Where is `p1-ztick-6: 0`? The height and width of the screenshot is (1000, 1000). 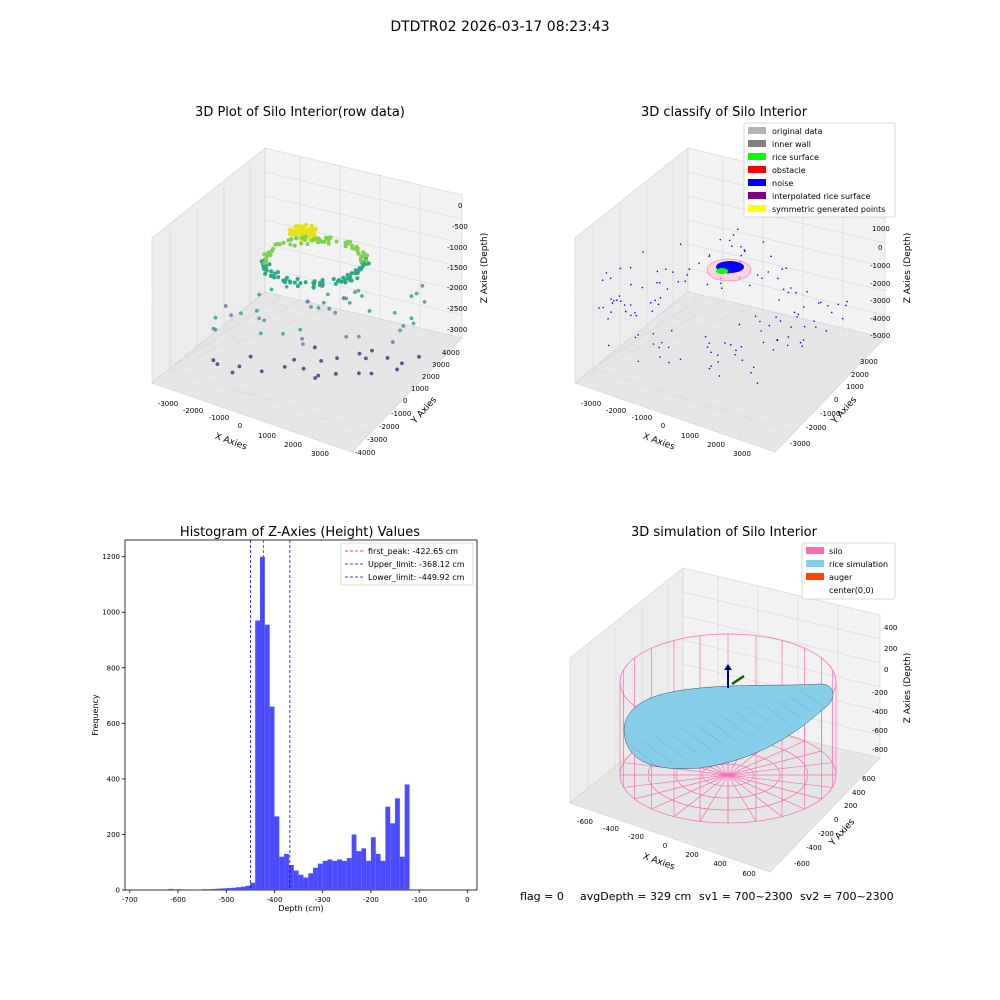
p1-ztick-6: 0 is located at coordinates (460, 206).